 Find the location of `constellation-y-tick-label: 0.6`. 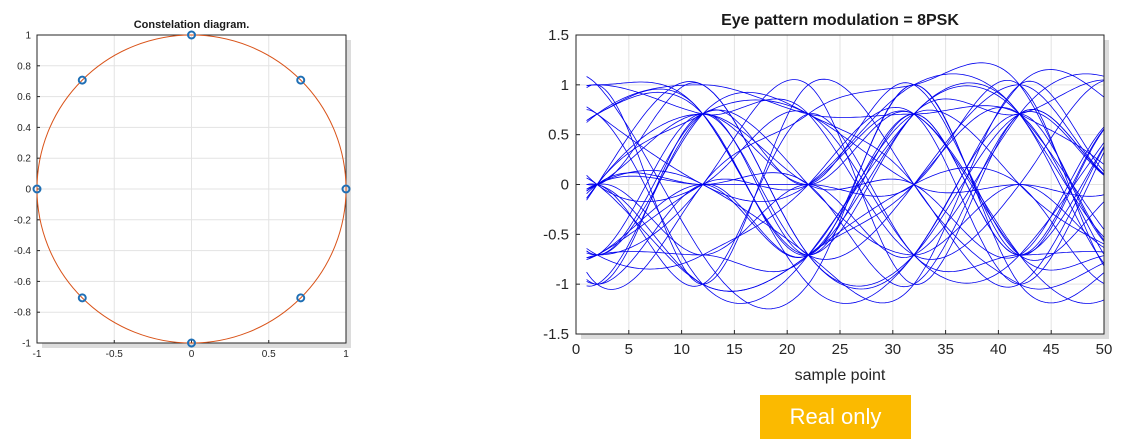

constellation-y-tick-label: 0.6 is located at coordinates (24, 97).